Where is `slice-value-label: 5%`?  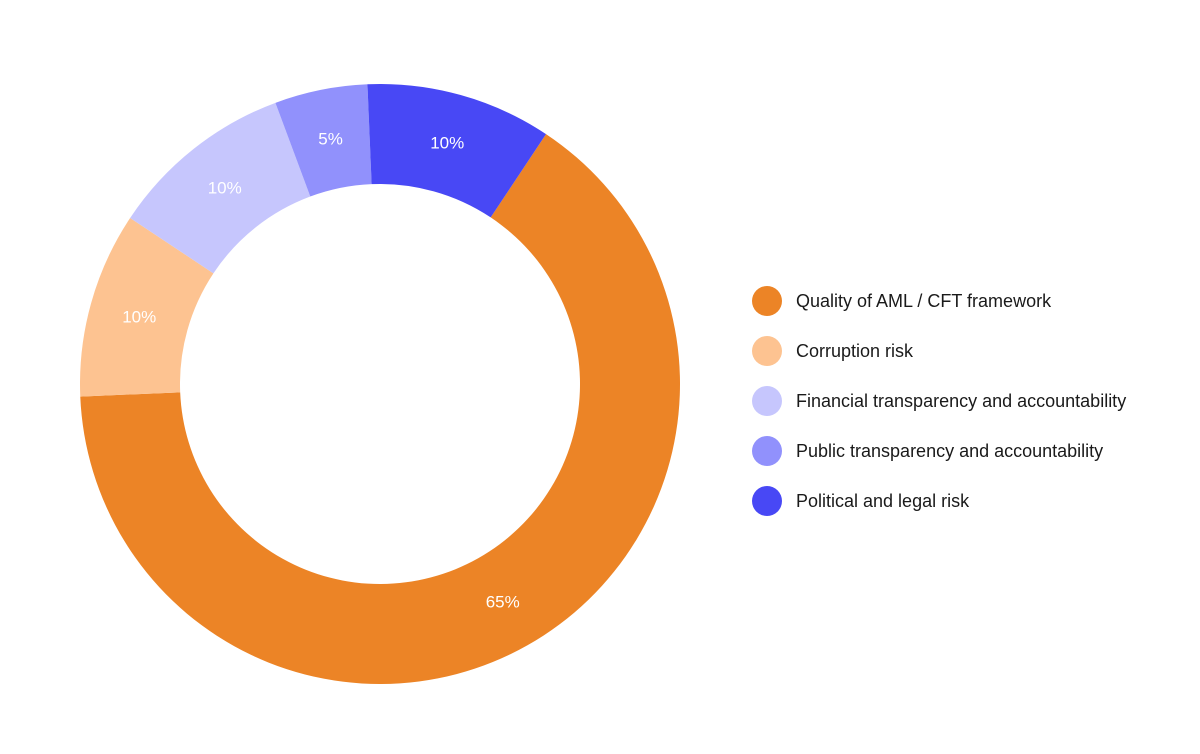 slice-value-label: 5% is located at coordinates (330, 138).